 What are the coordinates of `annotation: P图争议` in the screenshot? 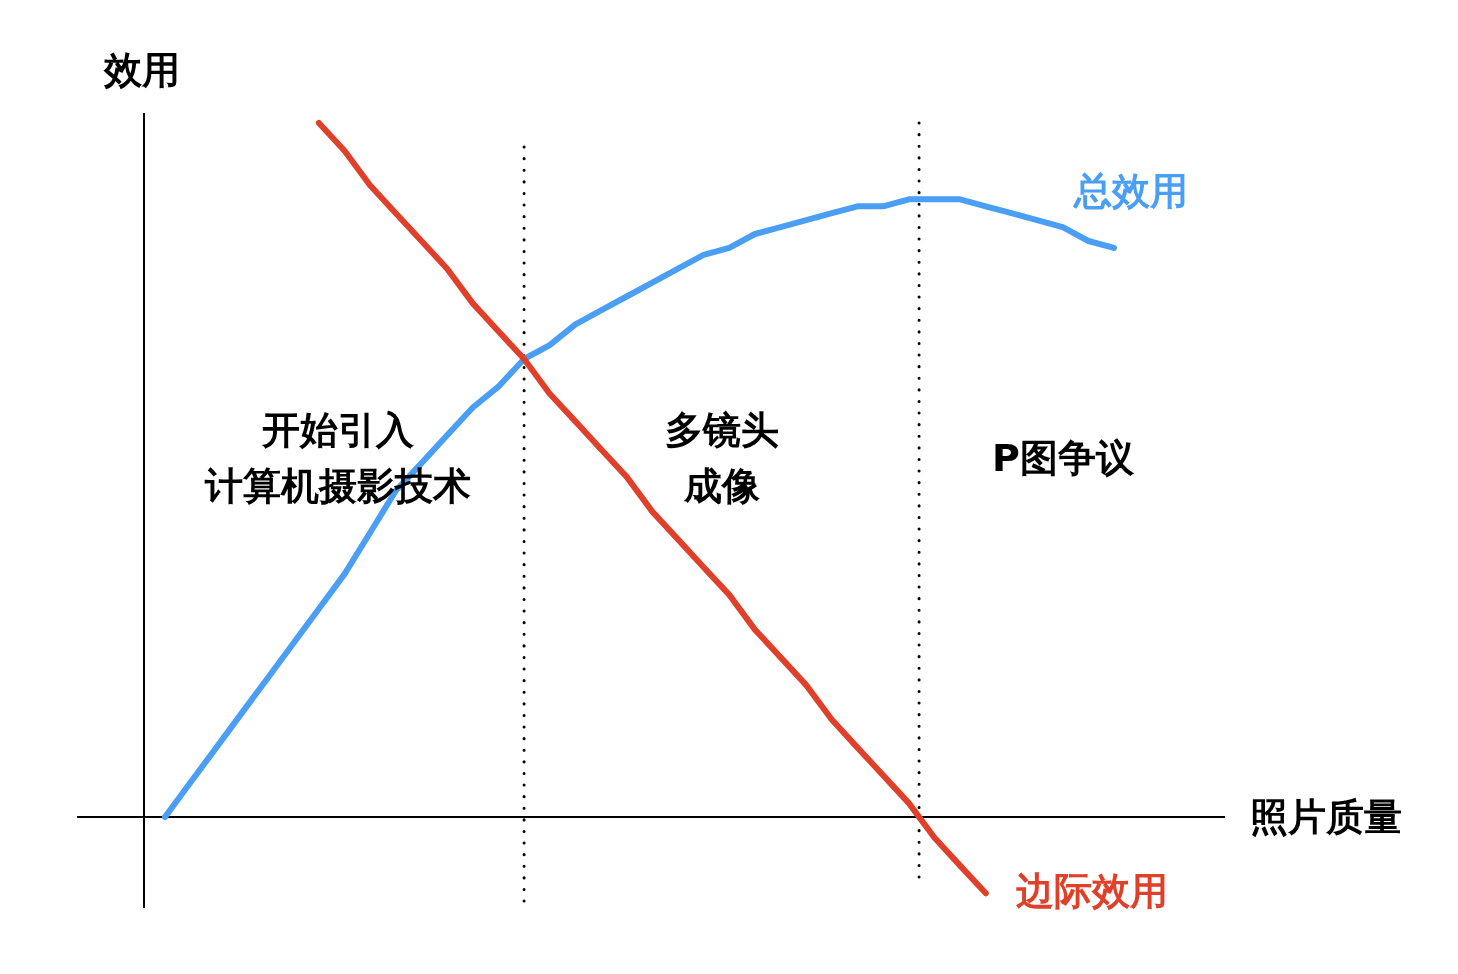 It's located at (1063, 457).